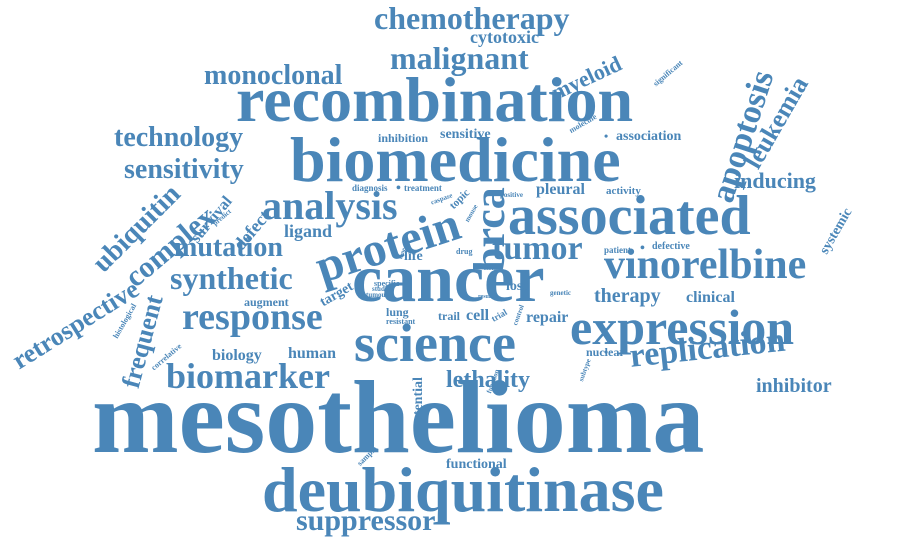 This screenshot has width=900, height=539. Describe the element at coordinates (448, 278) in the screenshot. I see `word-cancer: cancer` at that location.